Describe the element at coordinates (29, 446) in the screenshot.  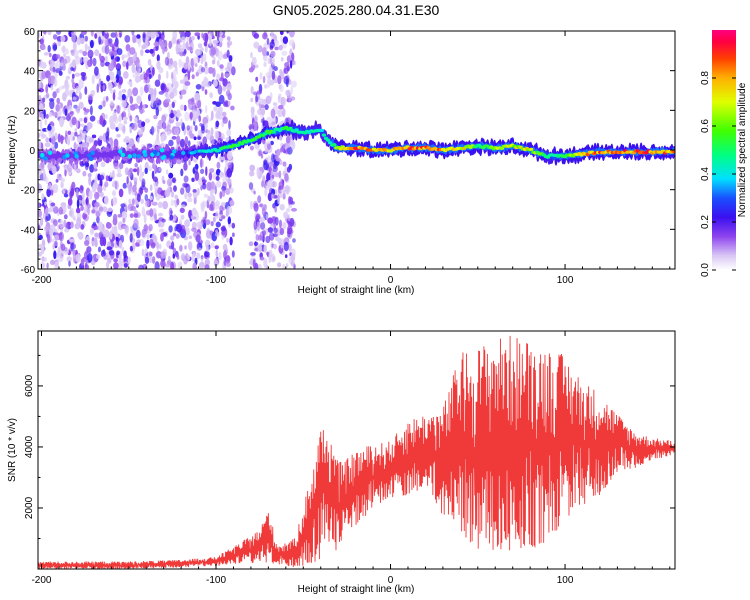
I see `snr-y-tick-label: 4000` at that location.